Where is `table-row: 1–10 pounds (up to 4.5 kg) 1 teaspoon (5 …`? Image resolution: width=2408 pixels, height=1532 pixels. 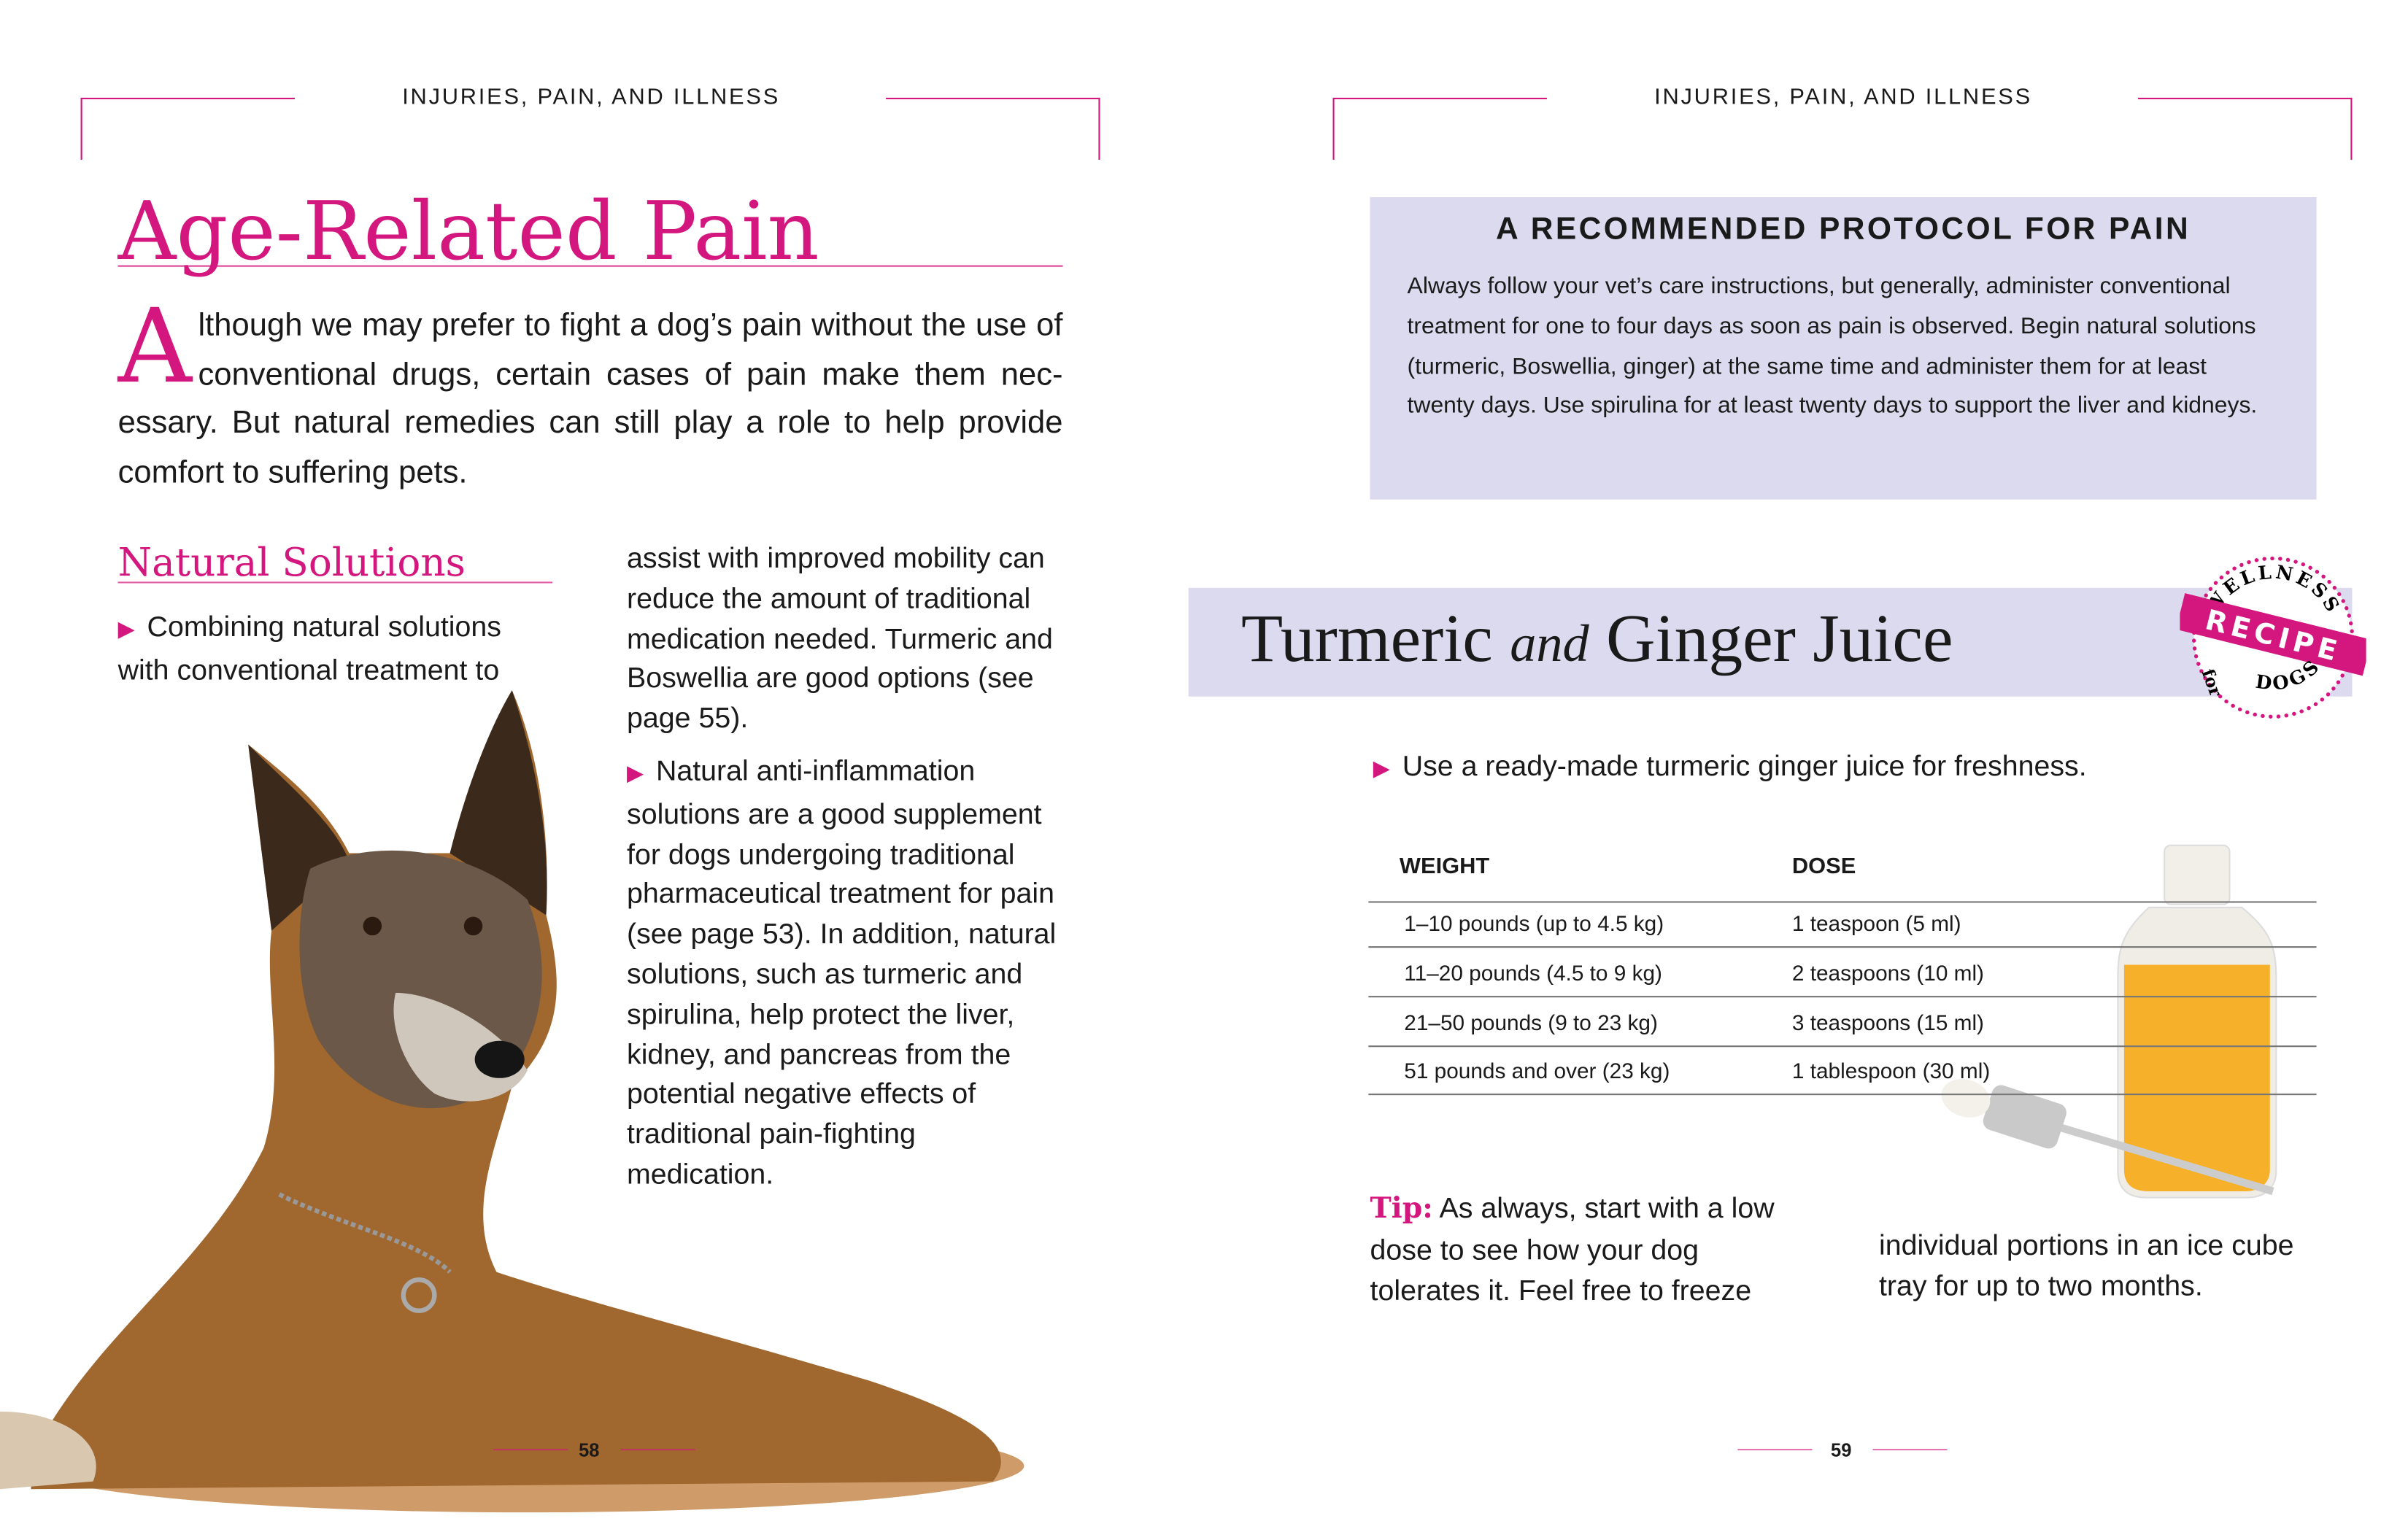
table-row: 1–10 pounds (up to 4.5 kg) 1 teaspoon (5 … is located at coordinates (1842, 925).